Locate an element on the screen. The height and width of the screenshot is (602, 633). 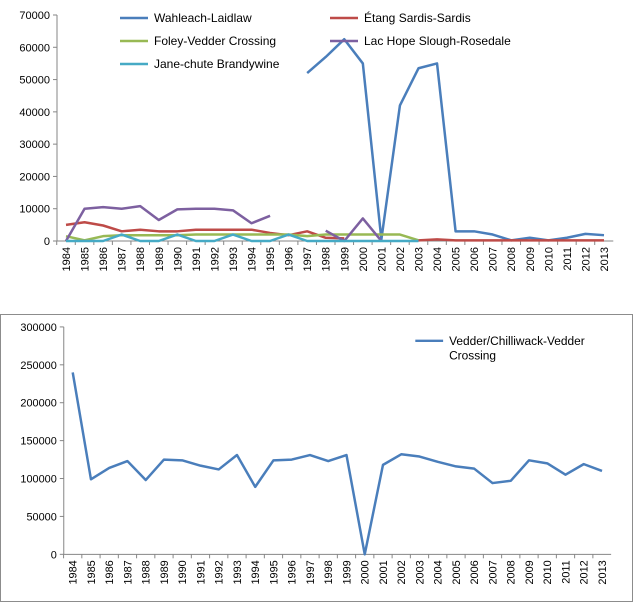
y-tick-label: 200000 is located at coordinates (38, 404).